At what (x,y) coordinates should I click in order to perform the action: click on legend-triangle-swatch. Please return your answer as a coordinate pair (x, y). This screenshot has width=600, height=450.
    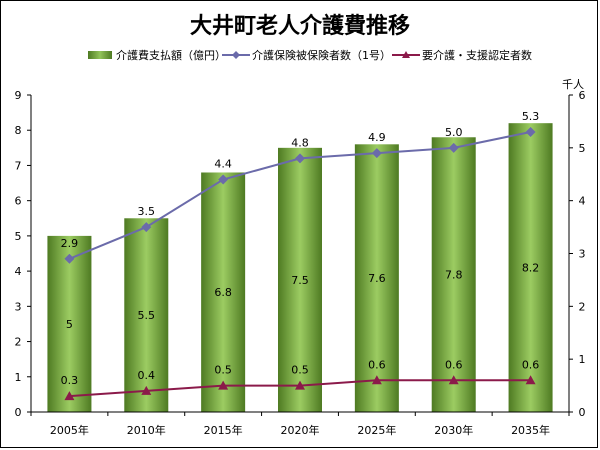
    Looking at the image, I should click on (406, 54).